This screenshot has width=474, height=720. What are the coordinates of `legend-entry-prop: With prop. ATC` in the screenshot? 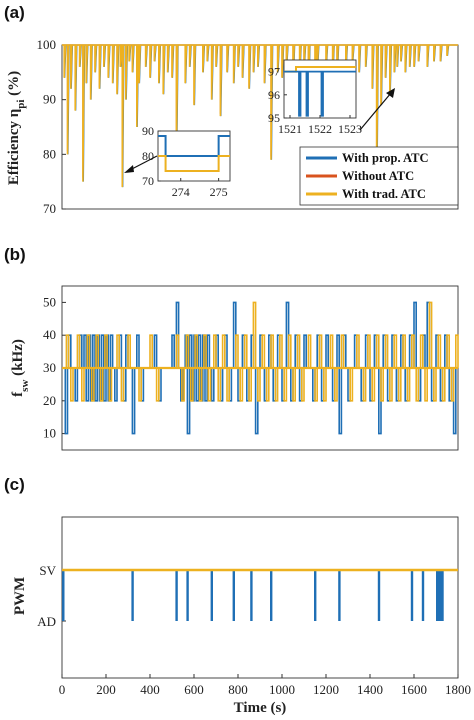 It's located at (385, 158).